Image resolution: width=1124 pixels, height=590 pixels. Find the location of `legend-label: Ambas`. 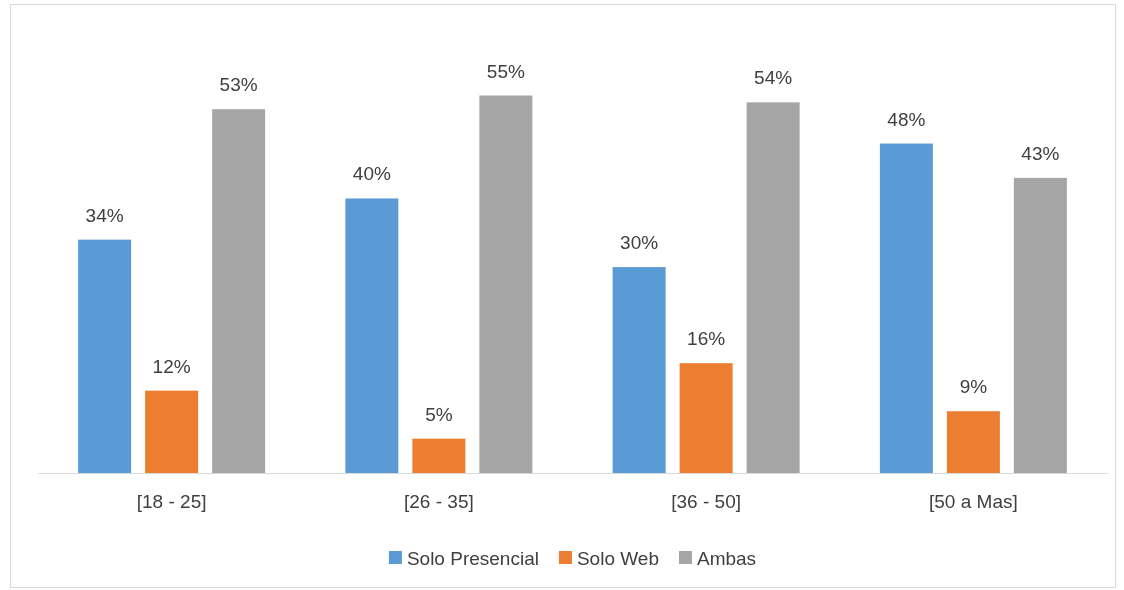

legend-label: Ambas is located at coordinates (726, 558).